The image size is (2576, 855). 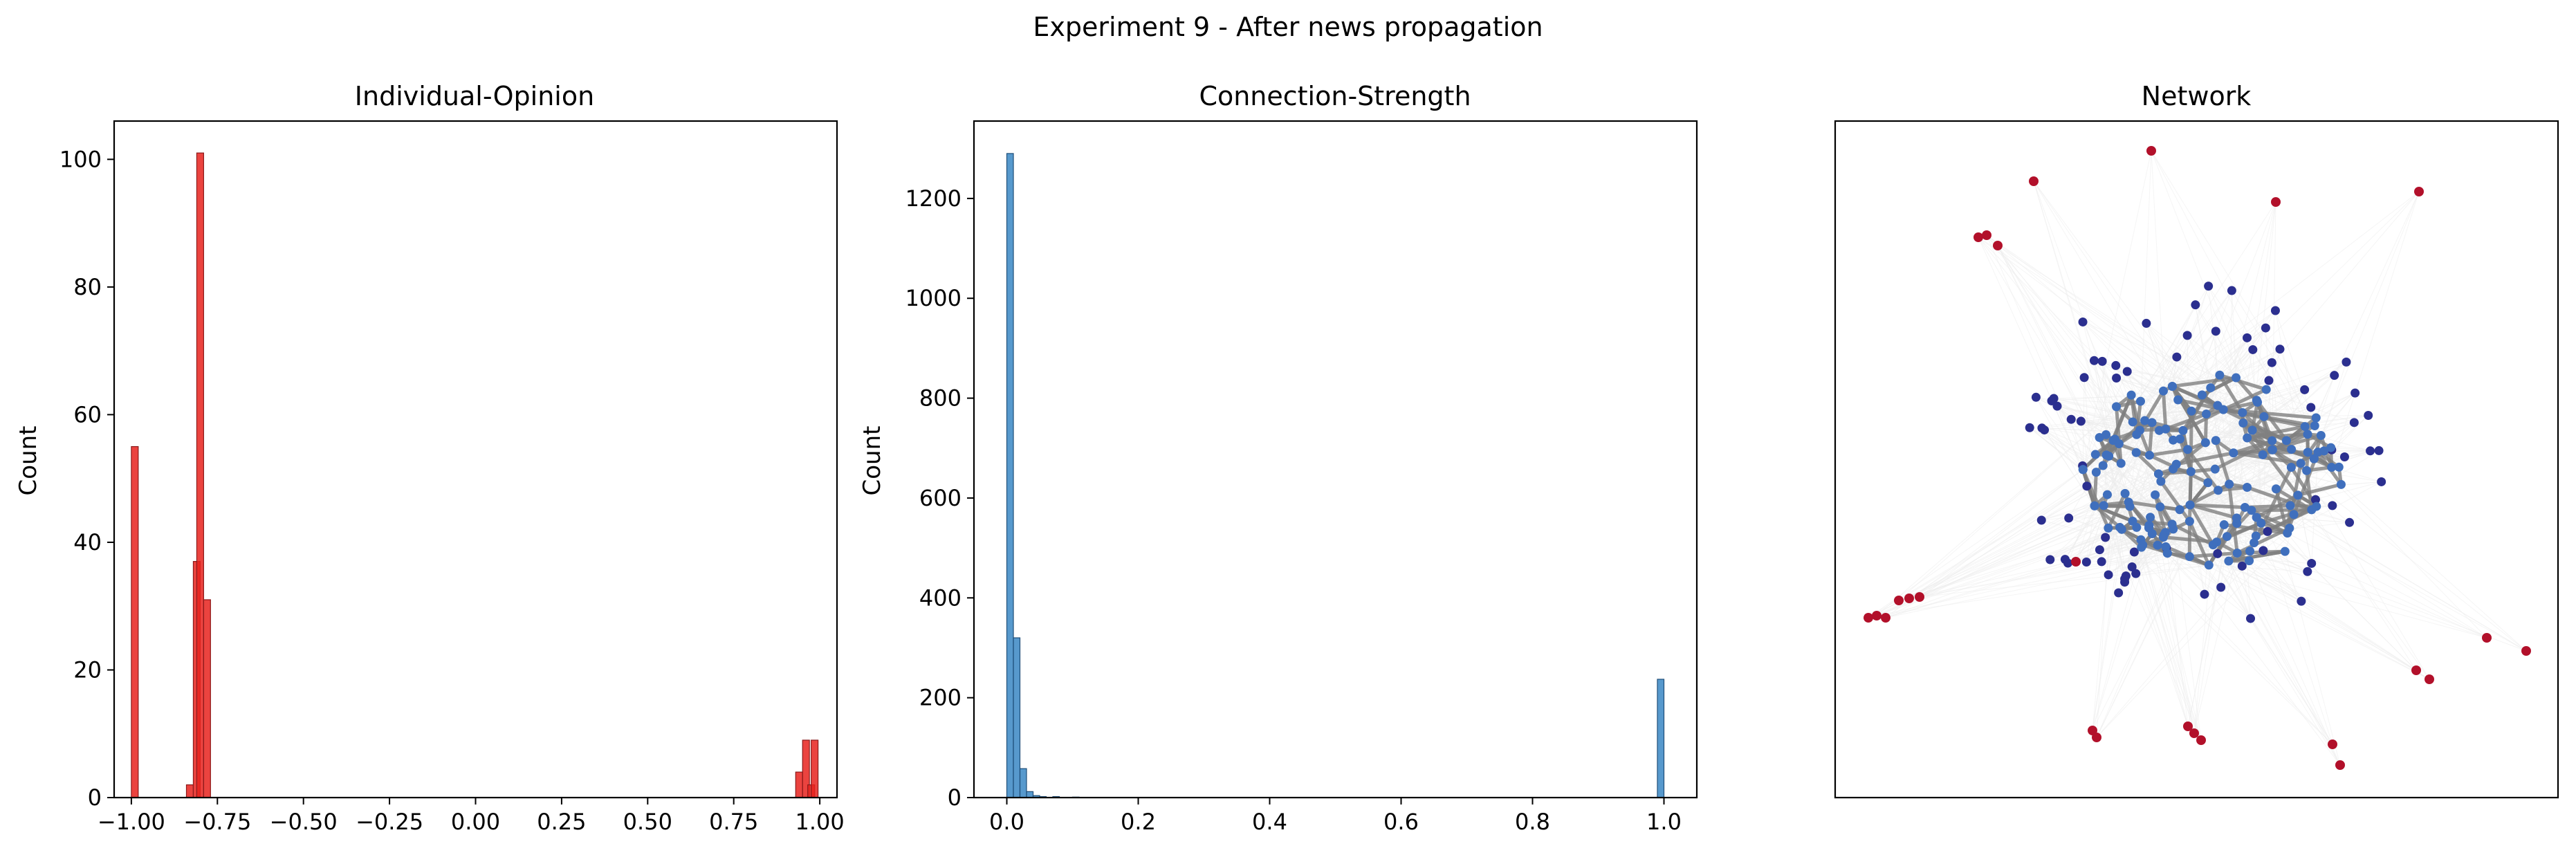 I want to click on figure-suptitle: Experiment 9 - After news propagation, so click(x=1288, y=27).